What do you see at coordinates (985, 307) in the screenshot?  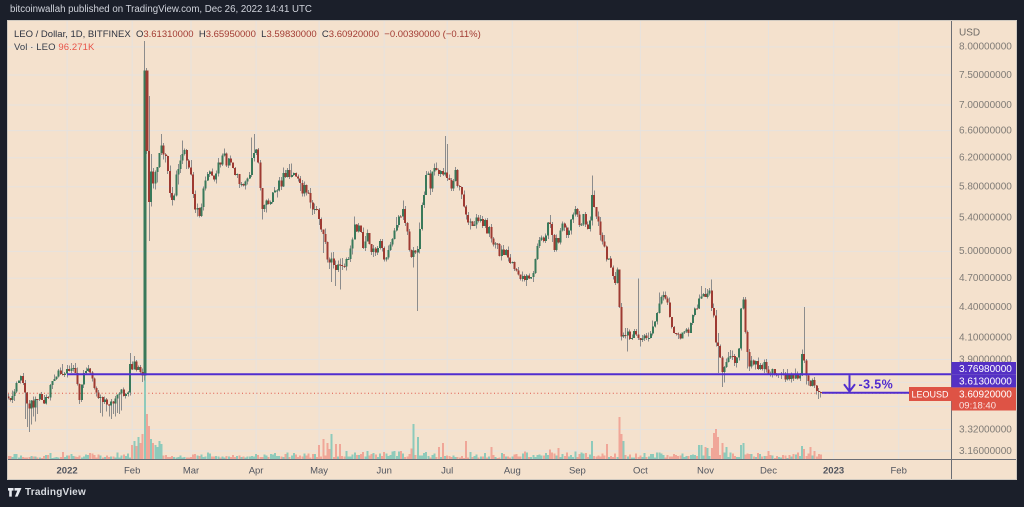 I see `svg-text: 4.40000000` at bounding box center [985, 307].